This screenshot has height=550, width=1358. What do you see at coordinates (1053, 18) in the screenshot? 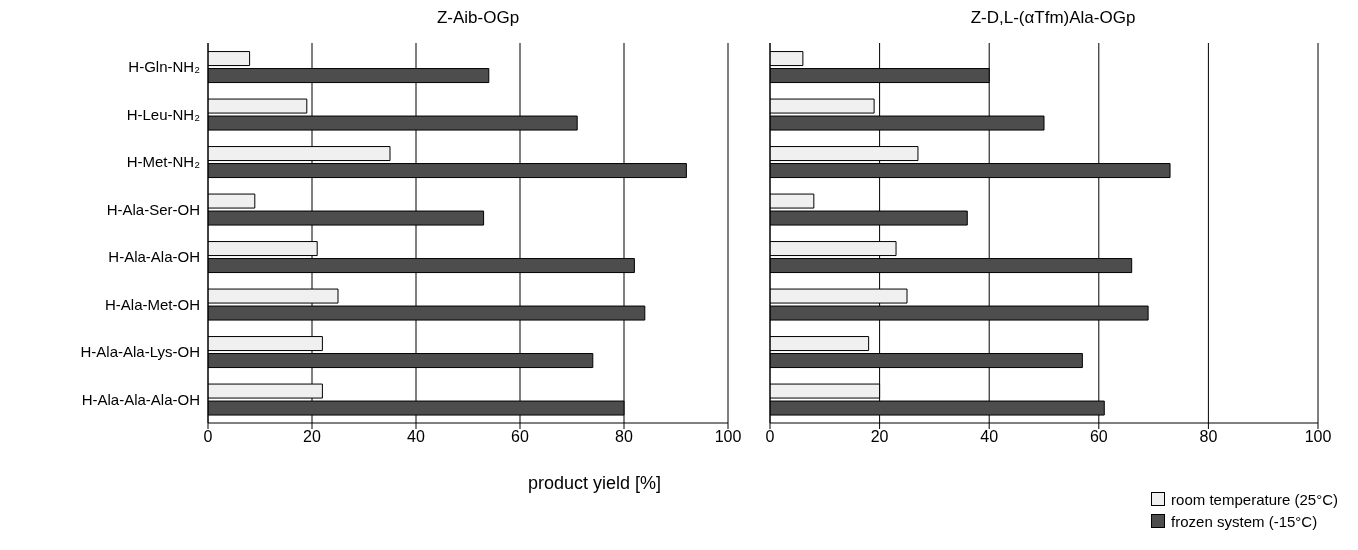
I see `chart-title: Z-D,L-(αTfm)Ala-OGp` at bounding box center [1053, 18].